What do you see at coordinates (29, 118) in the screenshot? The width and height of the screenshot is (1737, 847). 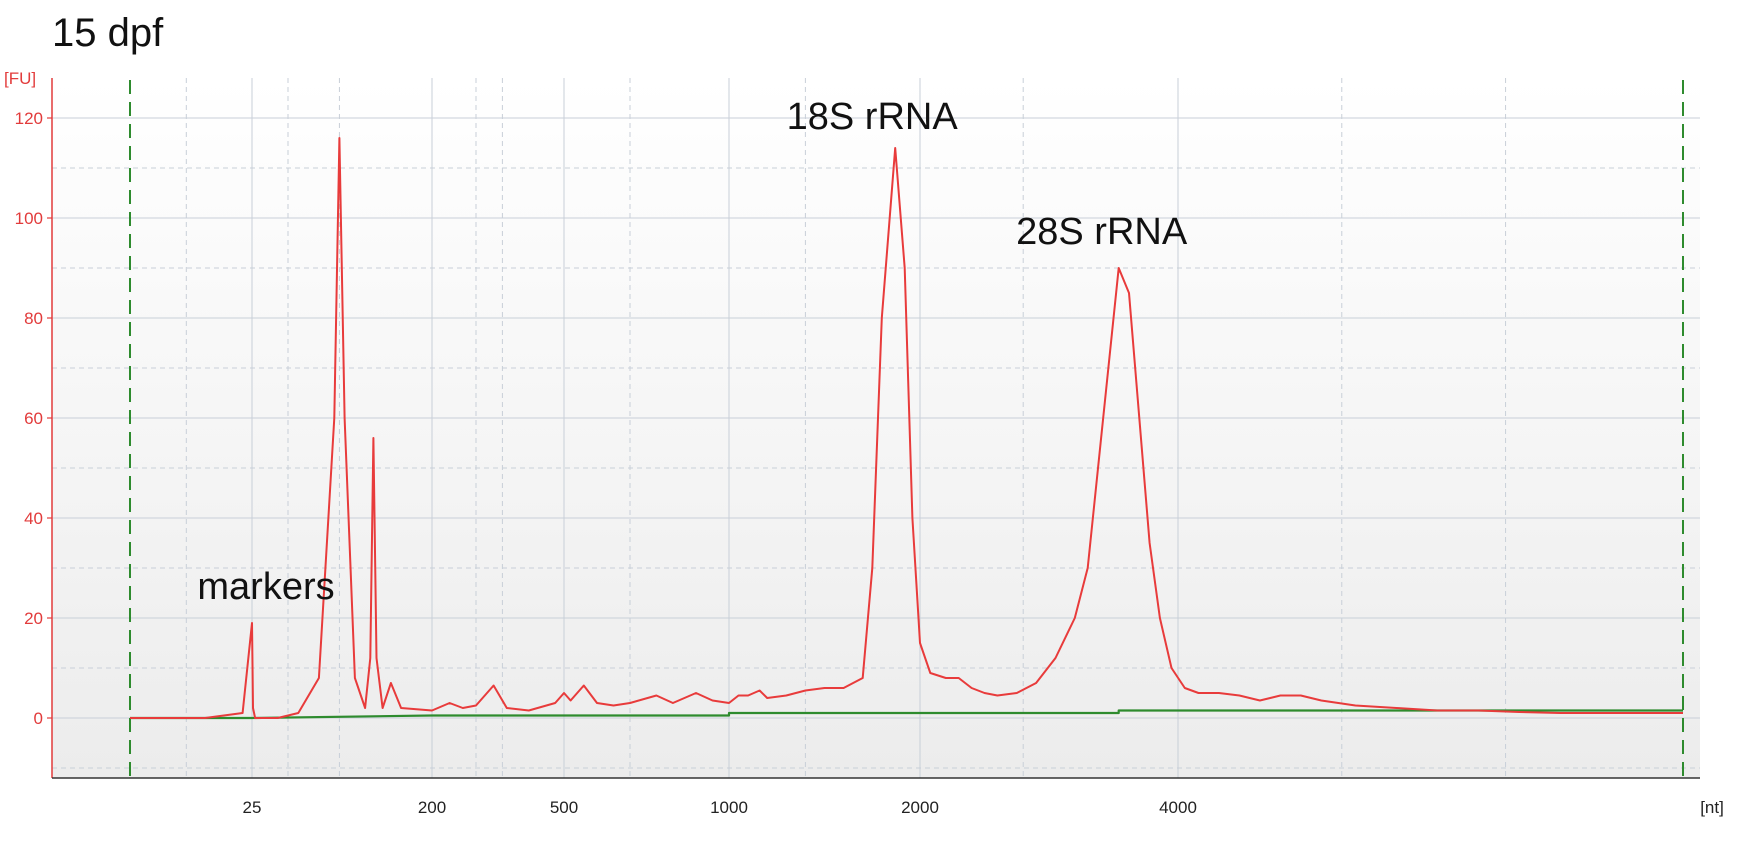 I see `y-tick-label: 120` at bounding box center [29, 118].